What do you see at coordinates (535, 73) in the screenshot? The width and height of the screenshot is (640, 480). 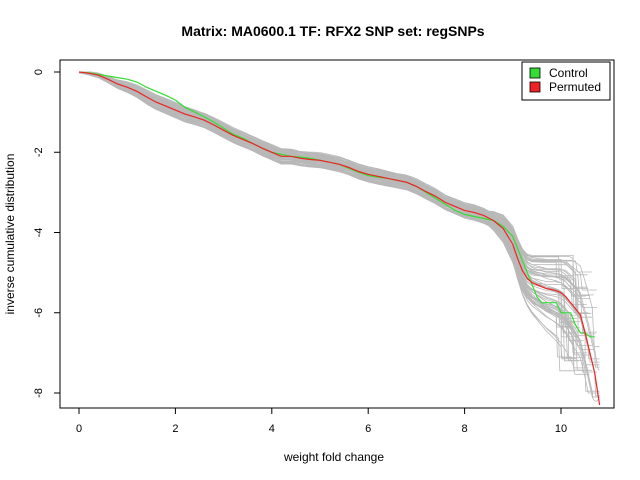 I see `legend-swatch-control` at bounding box center [535, 73].